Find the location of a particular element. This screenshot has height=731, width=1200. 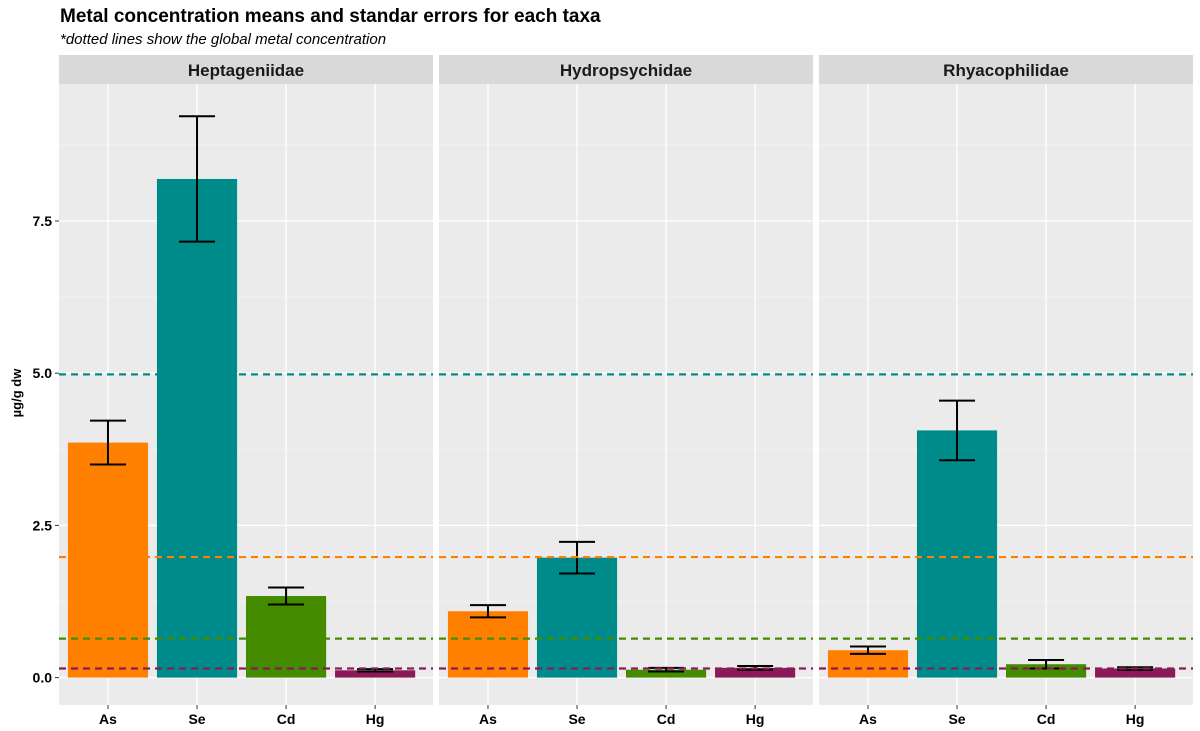

facet-strip-label: Hydropsychidae is located at coordinates (626, 70).